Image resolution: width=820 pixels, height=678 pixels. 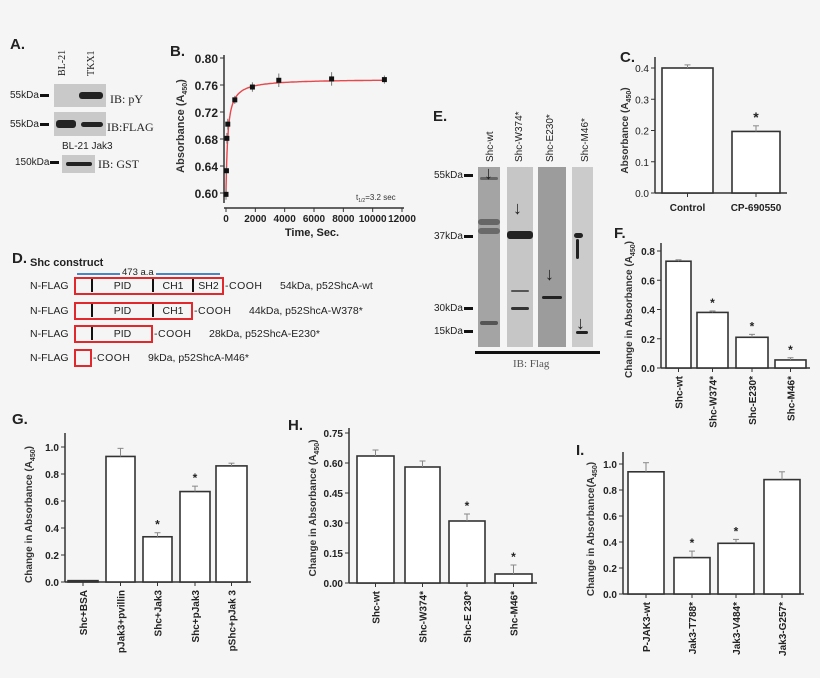 I want to click on x-tick-label: 2000, so click(x=255, y=219).